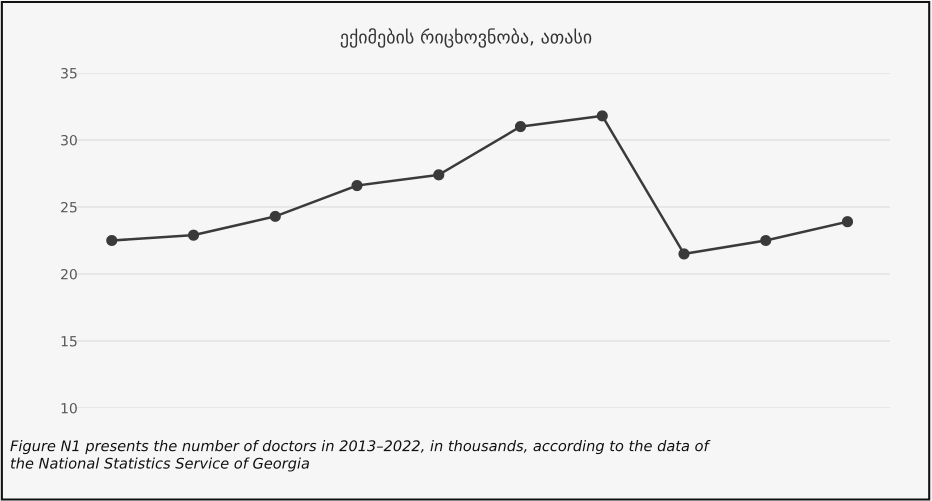 Image resolution: width=932 pixels, height=501 pixels. I want to click on y-tick-label: 35, so click(69, 73).